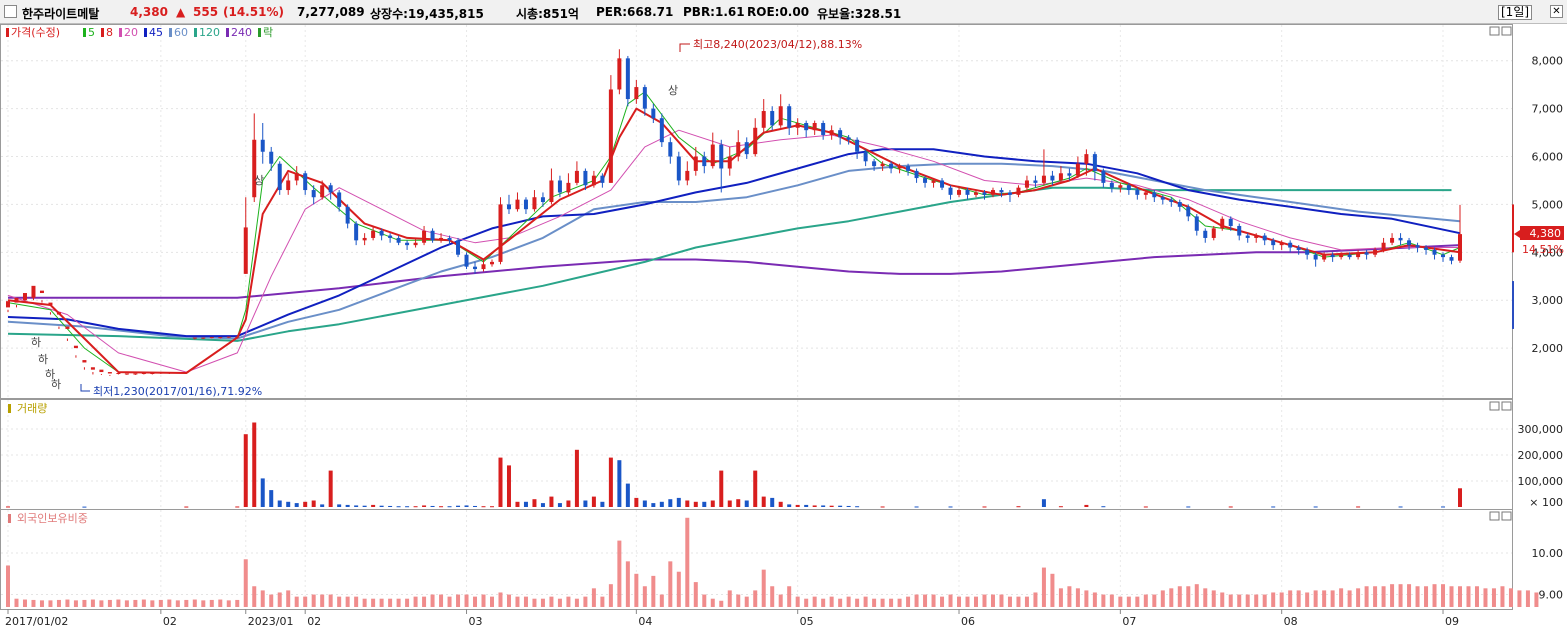 This screenshot has height=630, width=1567. Describe the element at coordinates (61, 14) in the screenshot. I see `stock-name: 한주라이트메탈` at that location.